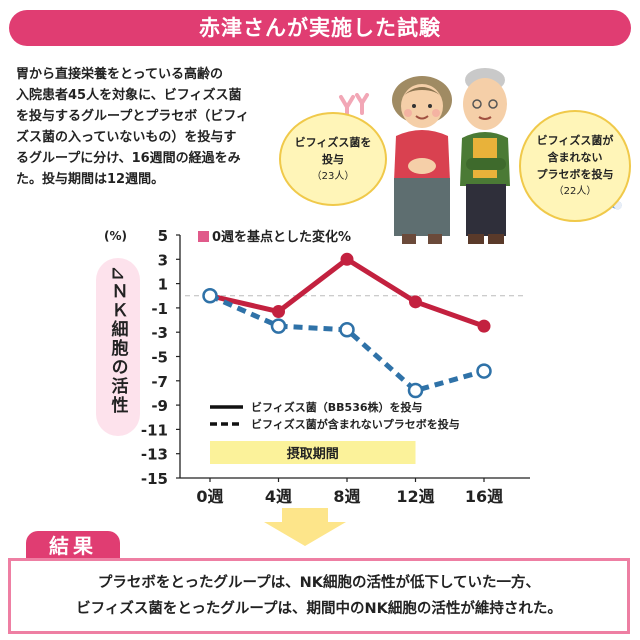 Image resolution: width=640 pixels, height=640 pixels. I want to click on elderly-couple-illustration, so click(451, 156).